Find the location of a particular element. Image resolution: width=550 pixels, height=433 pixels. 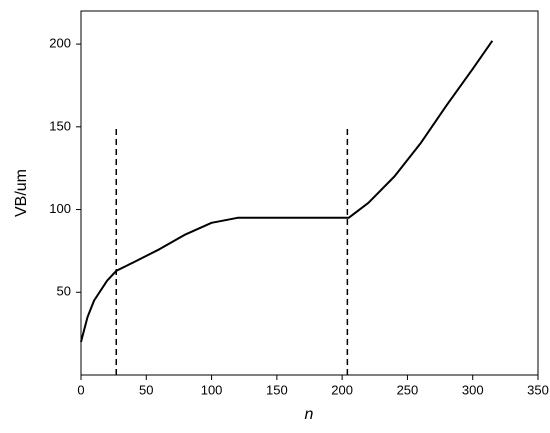

y-tick-label: 150 is located at coordinates (60, 125).